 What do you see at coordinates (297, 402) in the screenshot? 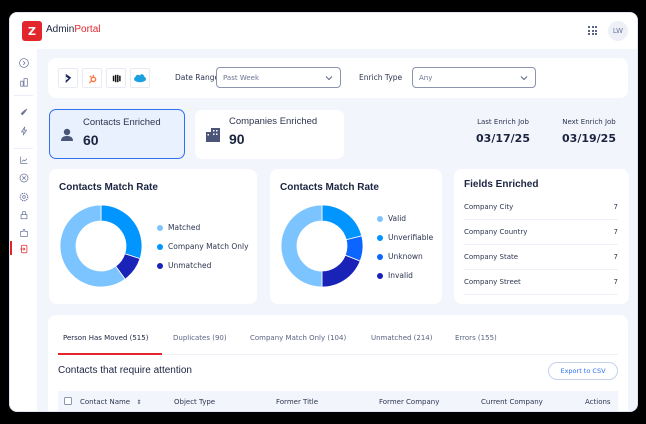
I see `column-former-title: Former Title` at bounding box center [297, 402].